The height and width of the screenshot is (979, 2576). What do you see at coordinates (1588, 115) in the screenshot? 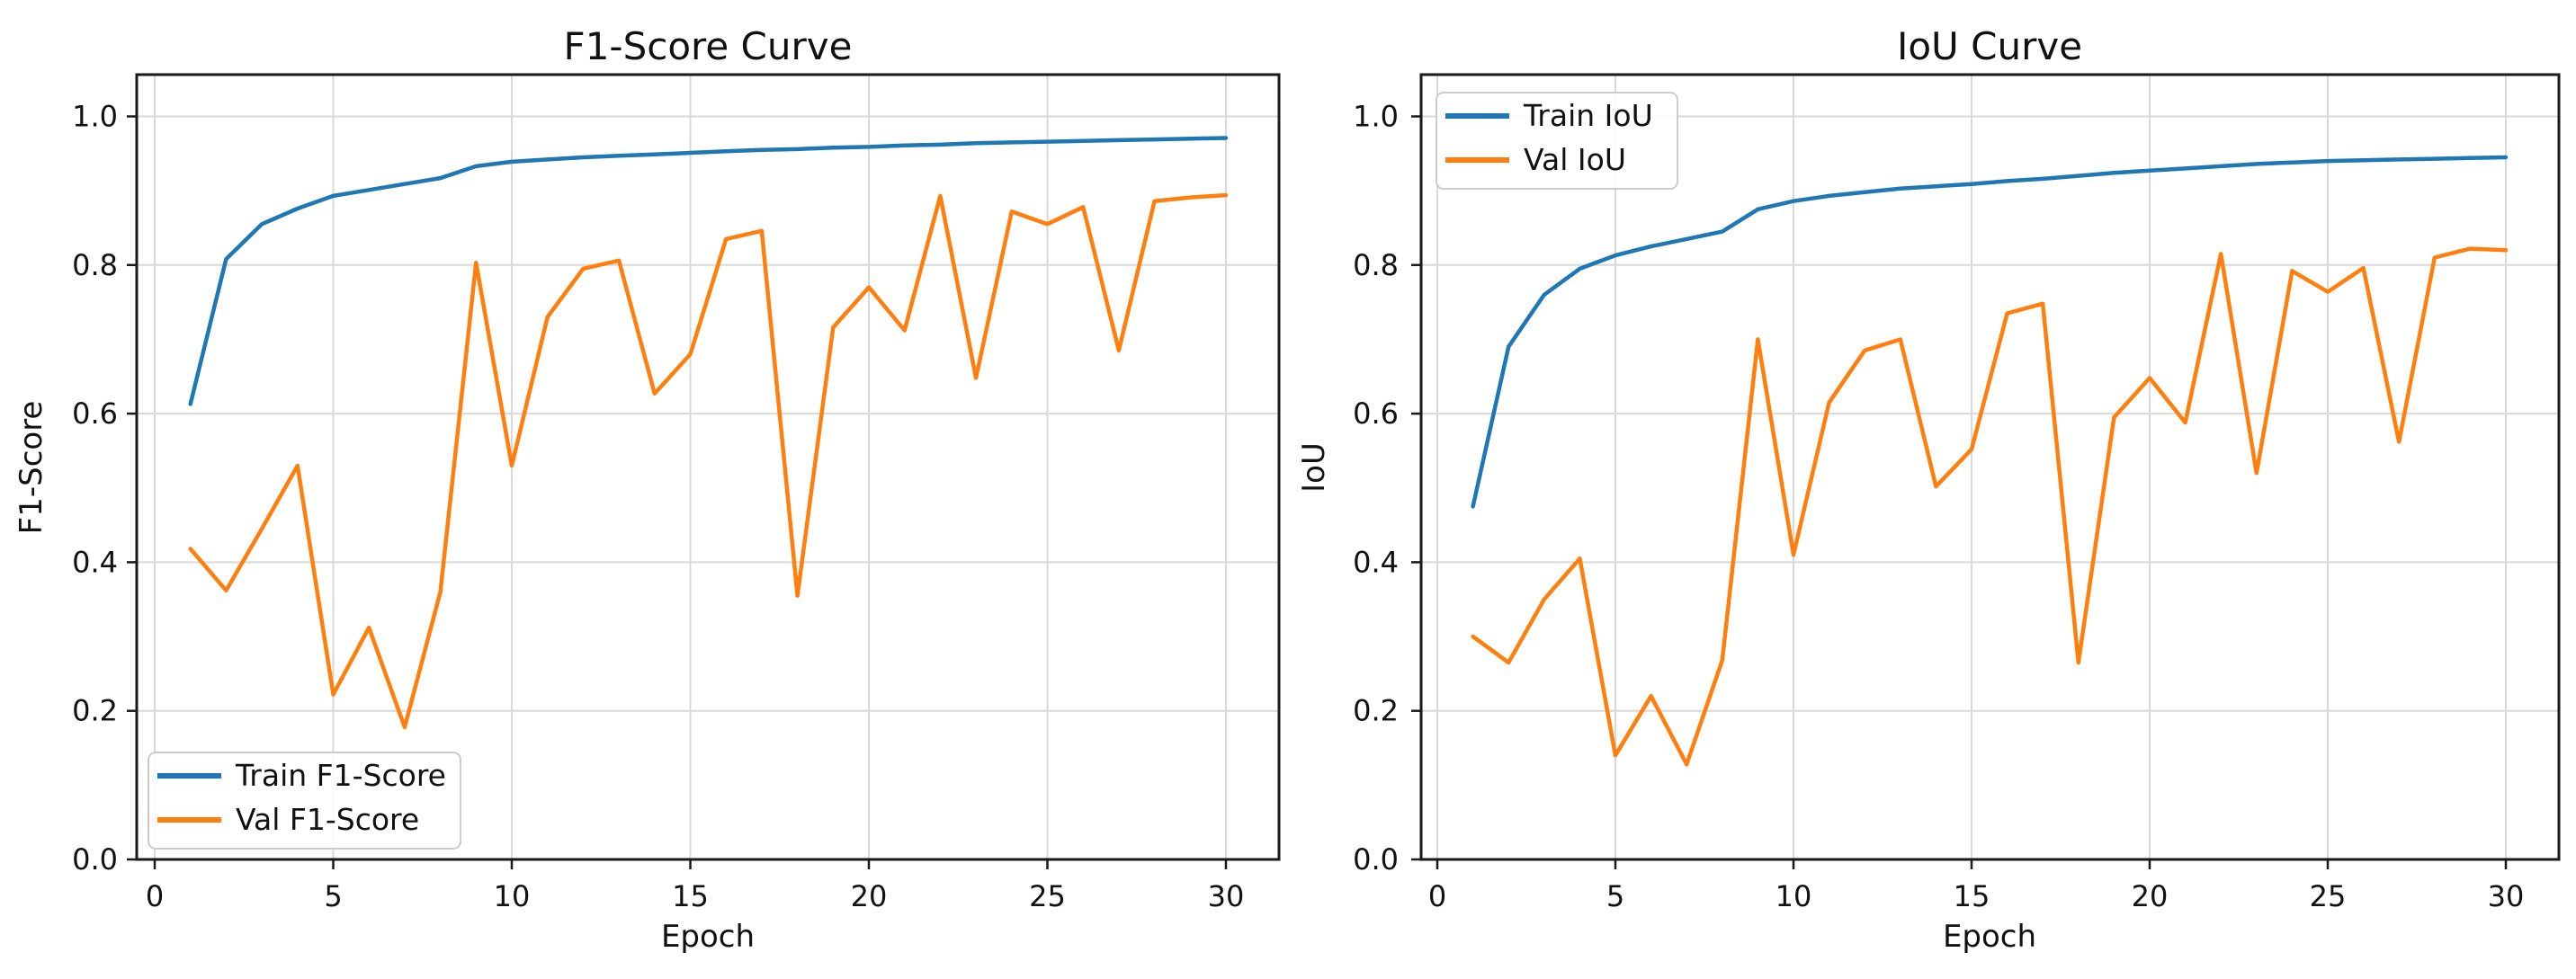
I see `legend-label: Train IoU` at bounding box center [1588, 115].